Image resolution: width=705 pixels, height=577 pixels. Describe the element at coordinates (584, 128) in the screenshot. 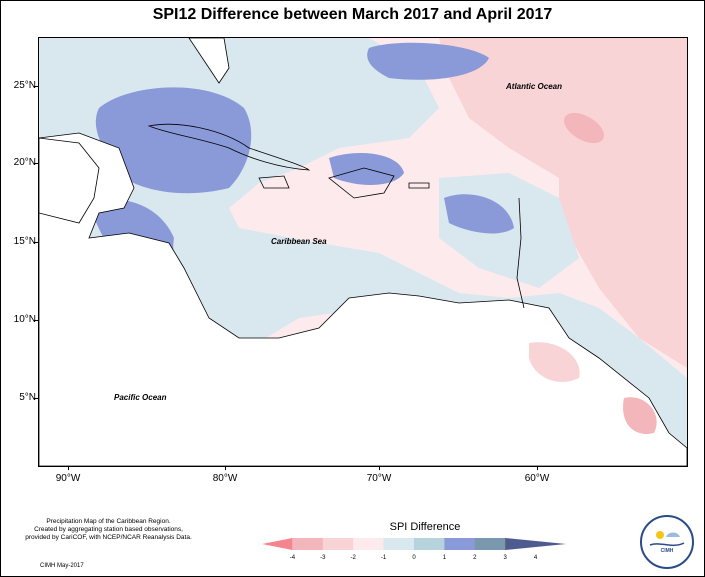

I see `atlantic-dark-pink-blob` at that location.